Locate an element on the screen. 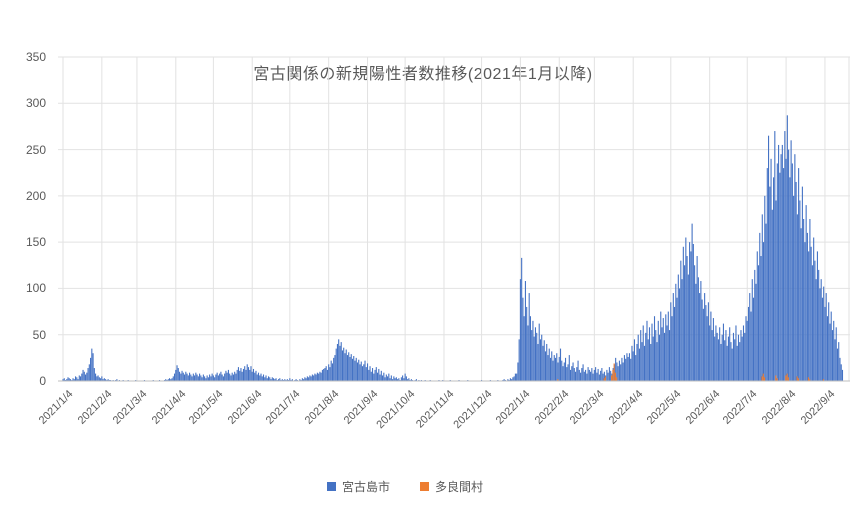 The width and height of the screenshot is (854, 523). chart-title: 宮古関係の新規陽性者数推移(2021年1月以降) is located at coordinates (423, 74).